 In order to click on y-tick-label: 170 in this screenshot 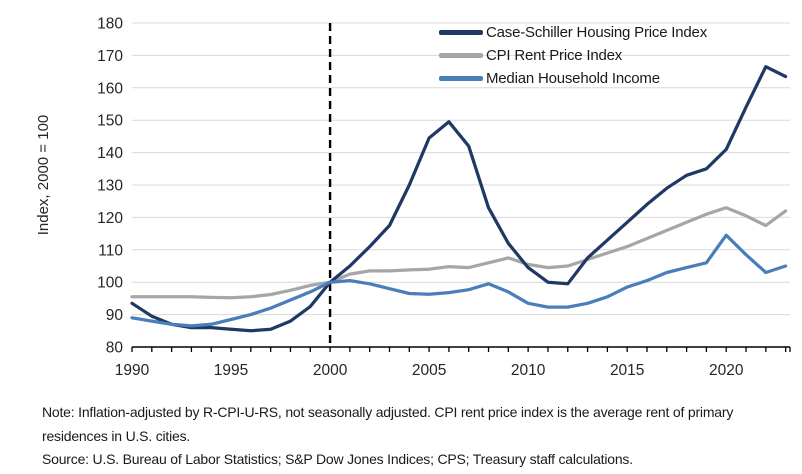, I will do `click(110, 56)`.